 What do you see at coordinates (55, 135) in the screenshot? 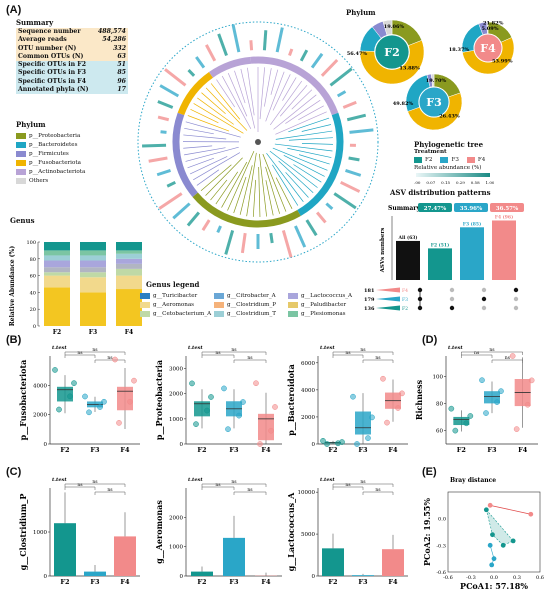
I see `legend-label: p__Proteobacteria` at bounding box center [55, 135].